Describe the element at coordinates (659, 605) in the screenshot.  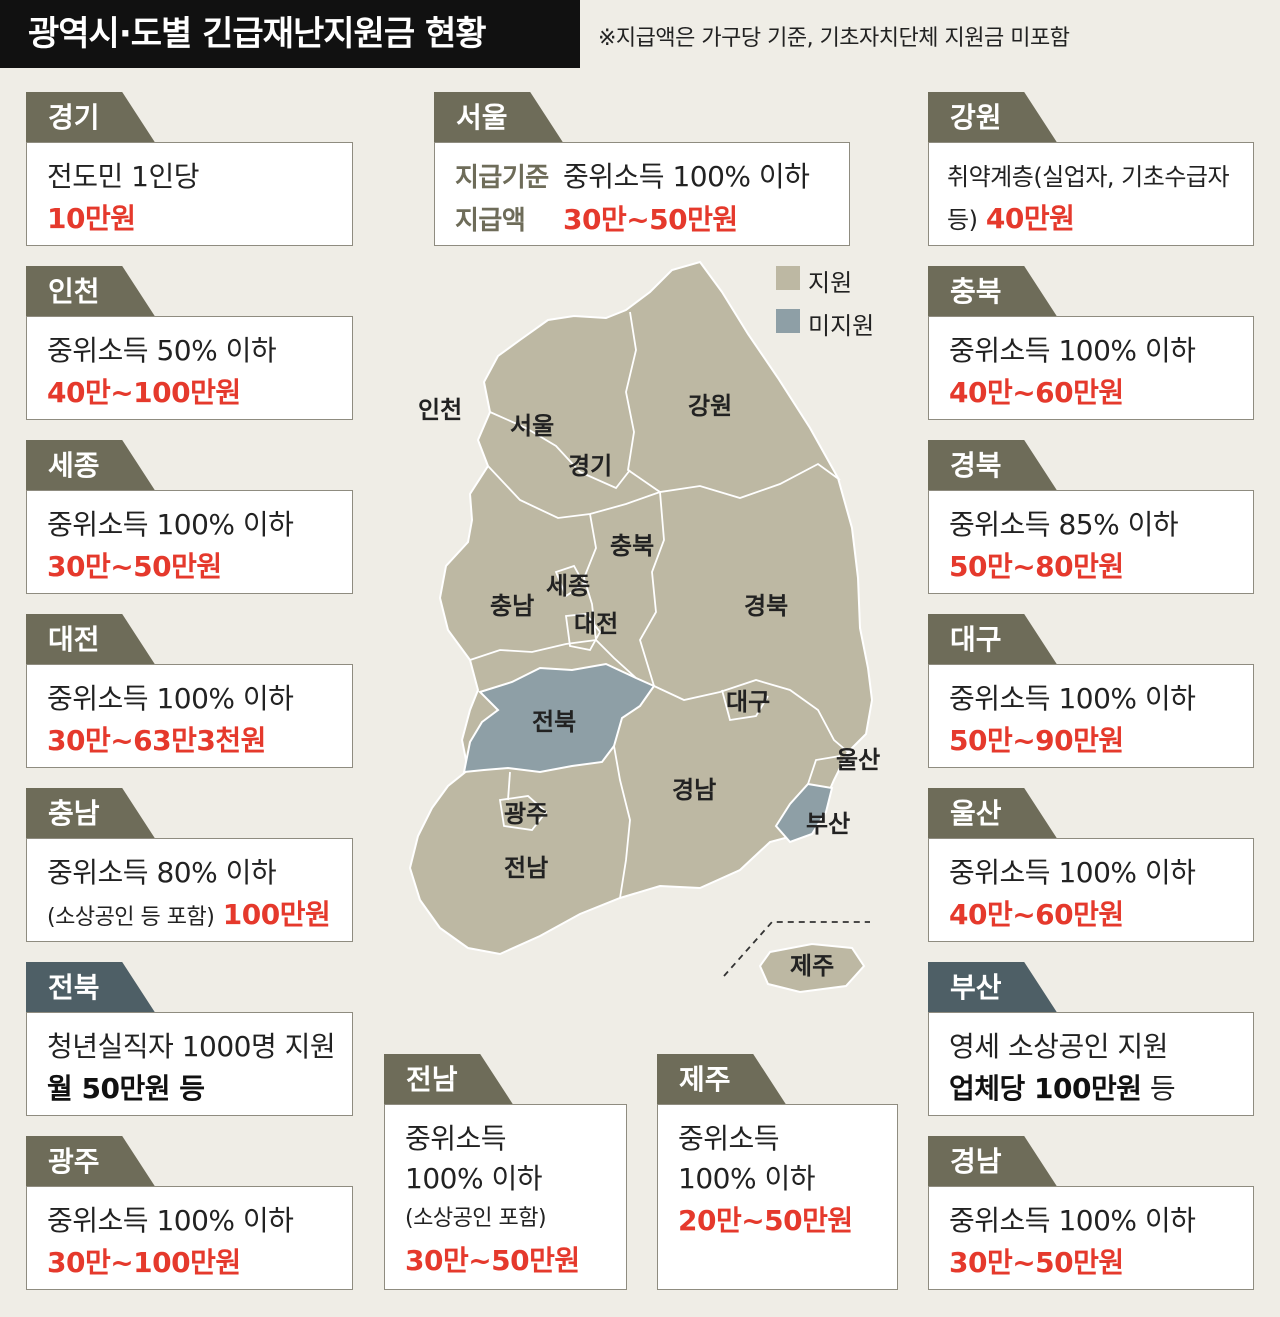
I see `province-boundaries` at that location.